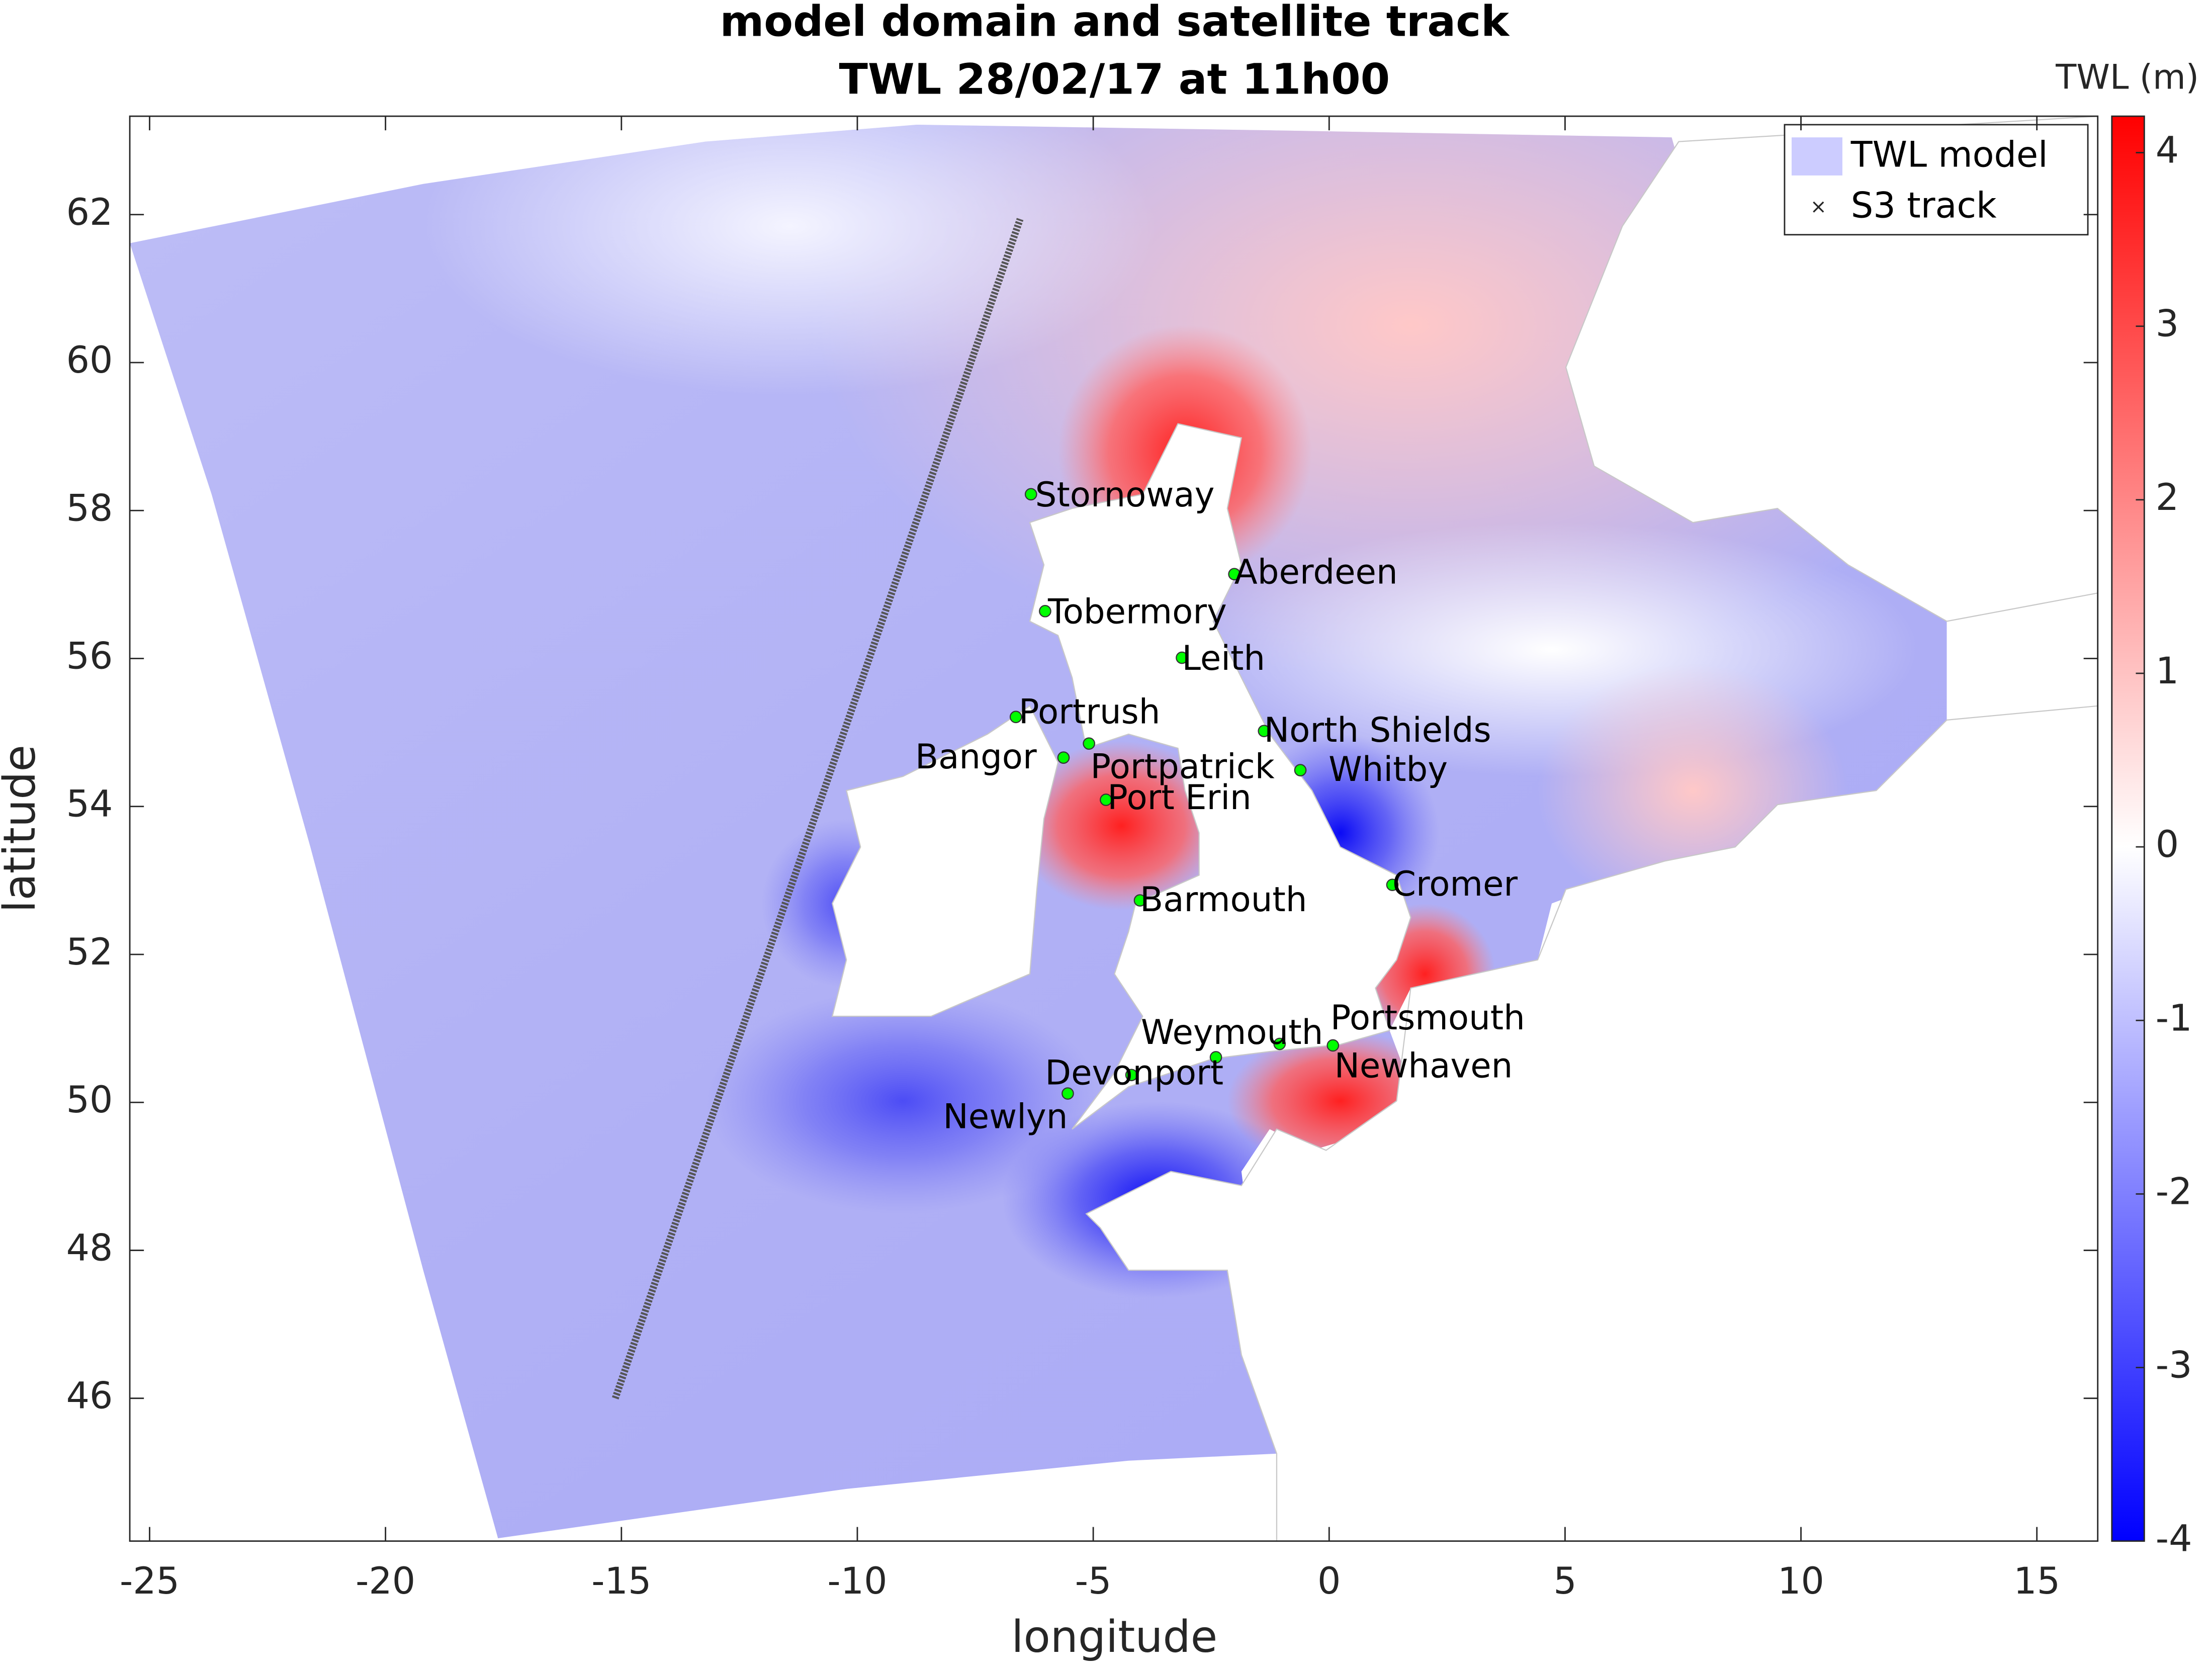 The height and width of the screenshot is (1670, 2212). I want to click on colorbar-label: TWL (m), so click(2127, 77).